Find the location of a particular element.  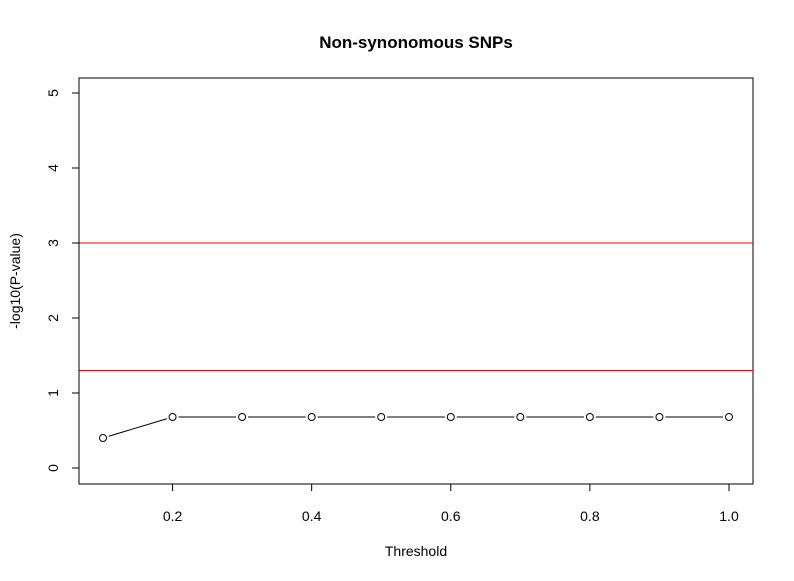

y-tick-label: 2 is located at coordinates (53, 318).